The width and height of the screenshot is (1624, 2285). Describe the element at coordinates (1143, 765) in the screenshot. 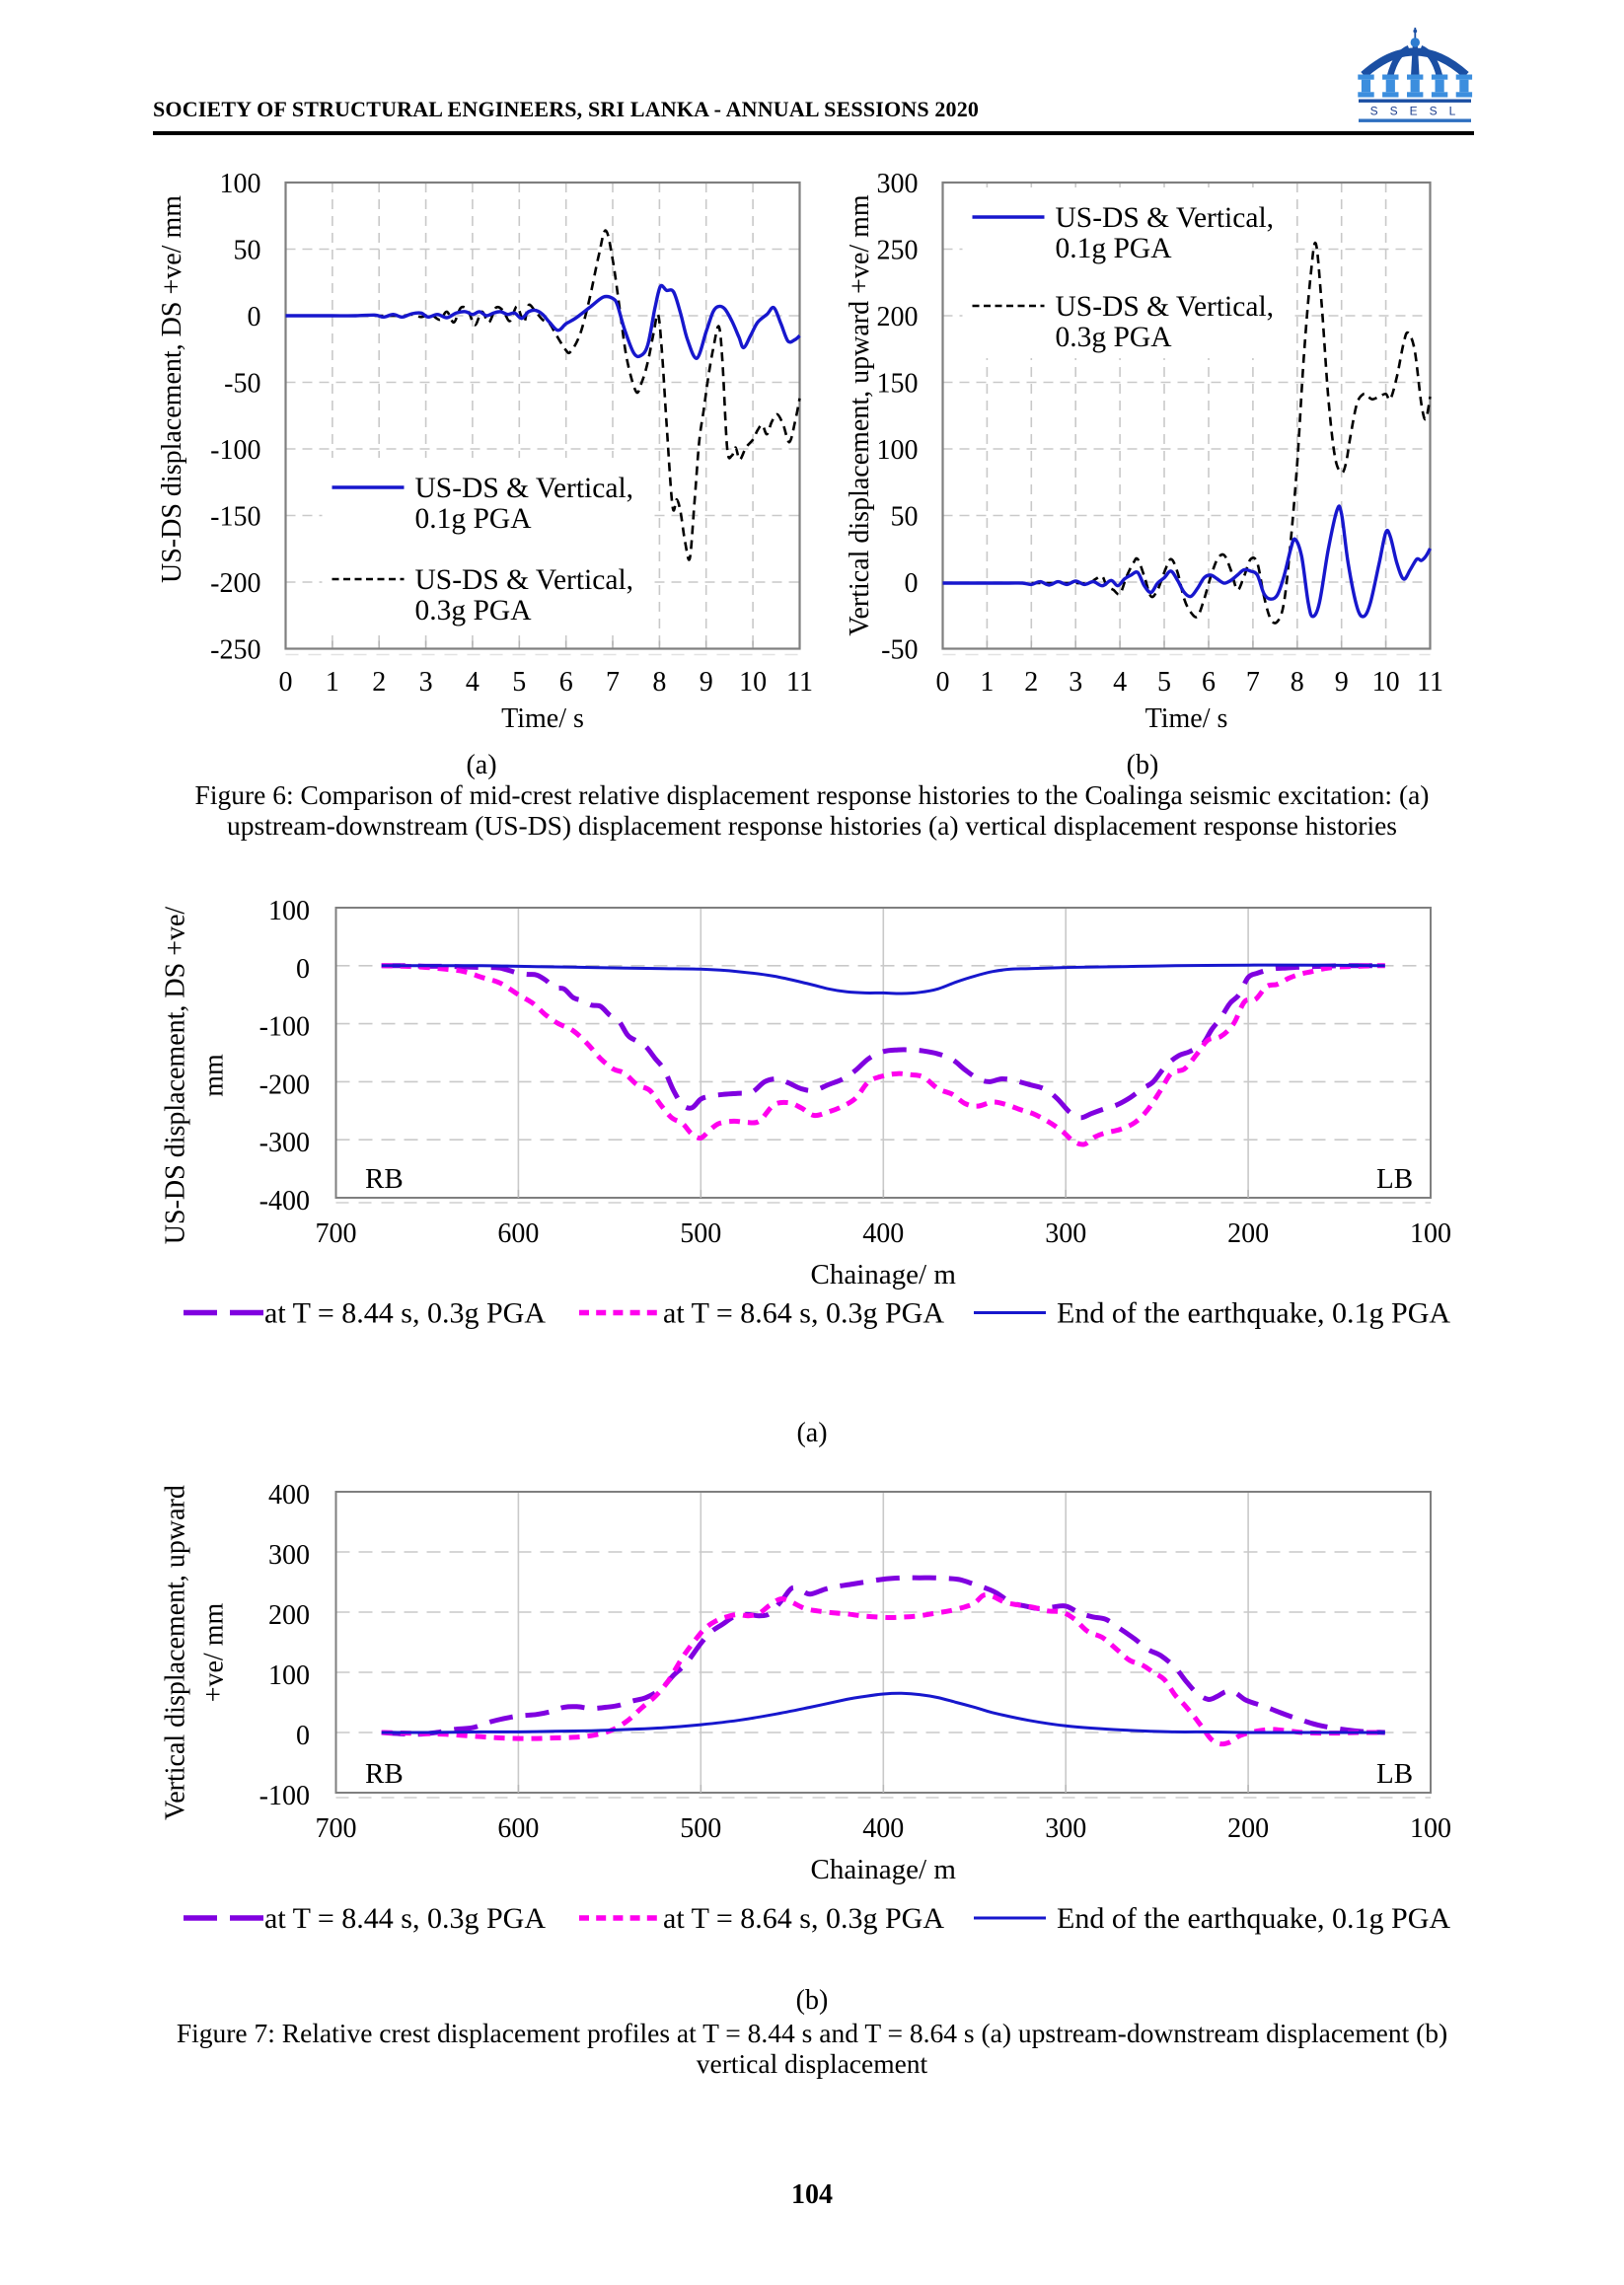

I see `svg-text: (b)` at that location.